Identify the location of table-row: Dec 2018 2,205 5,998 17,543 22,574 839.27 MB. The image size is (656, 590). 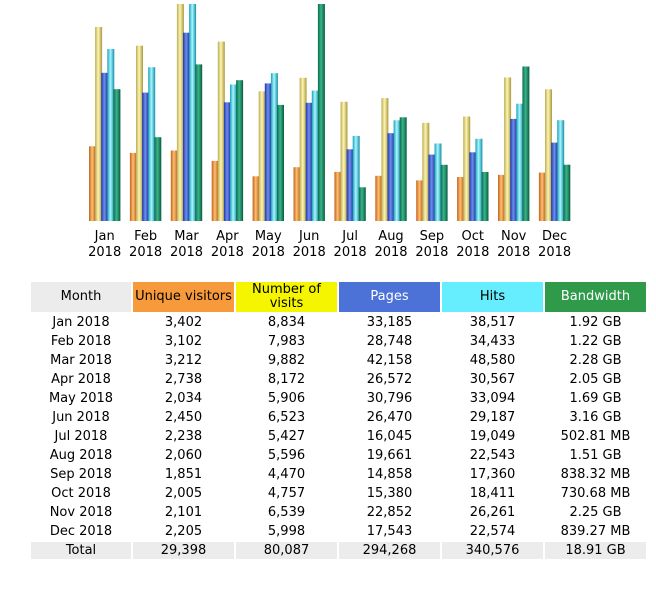
(338, 531).